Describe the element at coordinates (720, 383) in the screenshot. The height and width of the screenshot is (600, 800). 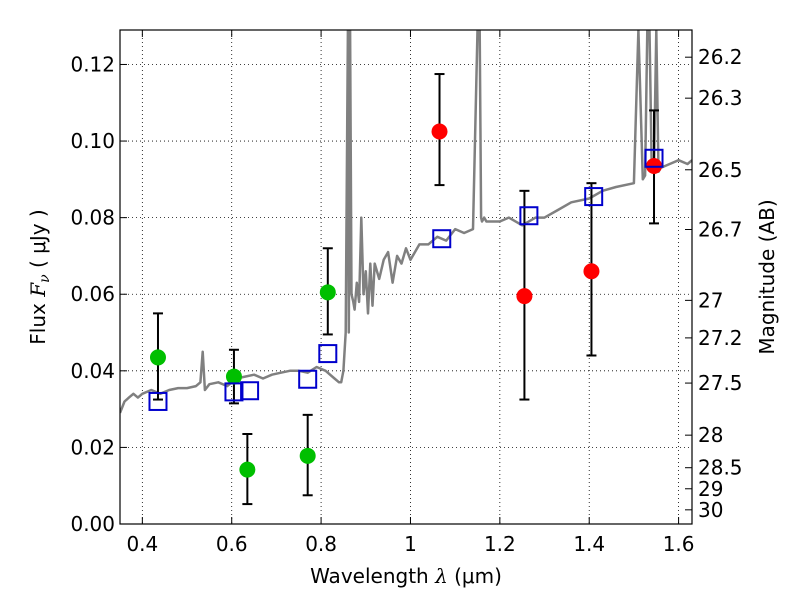
I see `y2-tick-label: 27.5` at that location.